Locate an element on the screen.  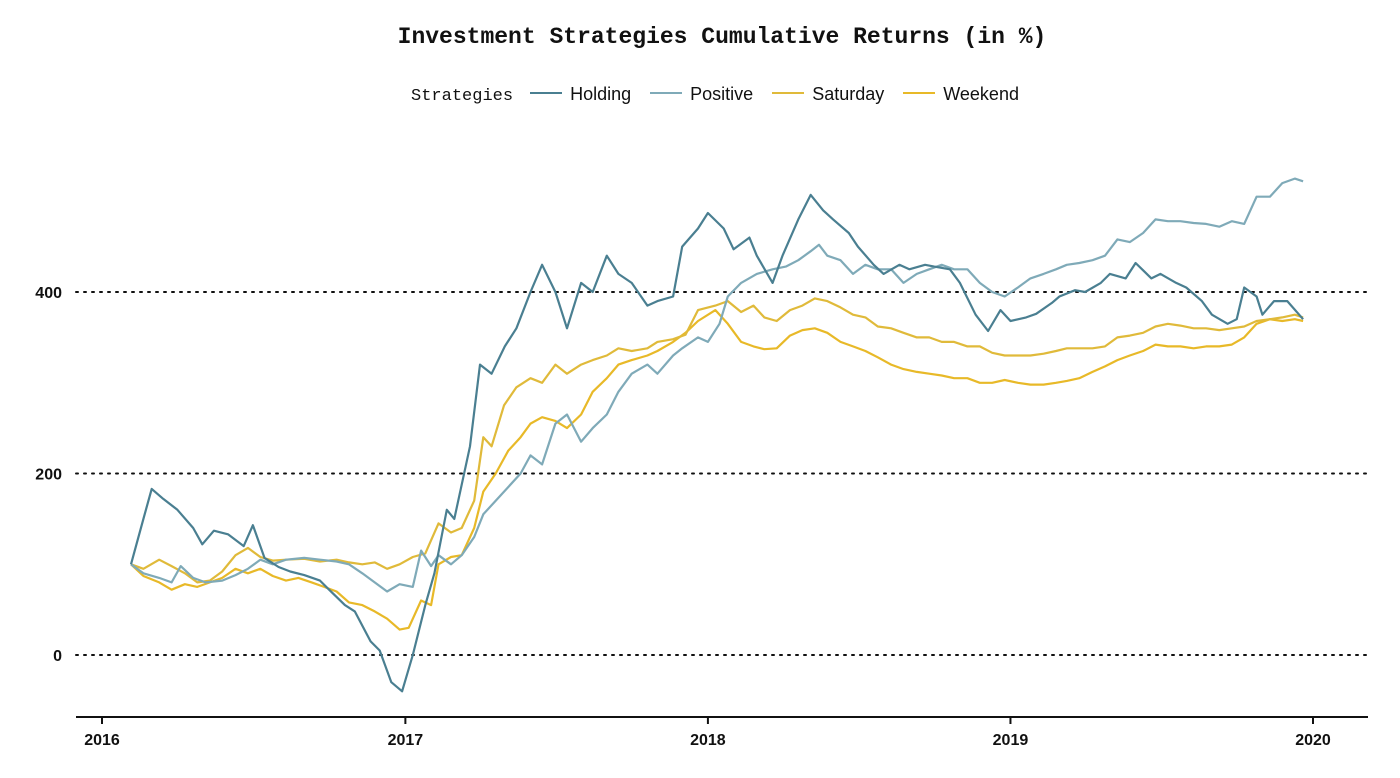
legend-swatch-holding is located at coordinates (546, 93).